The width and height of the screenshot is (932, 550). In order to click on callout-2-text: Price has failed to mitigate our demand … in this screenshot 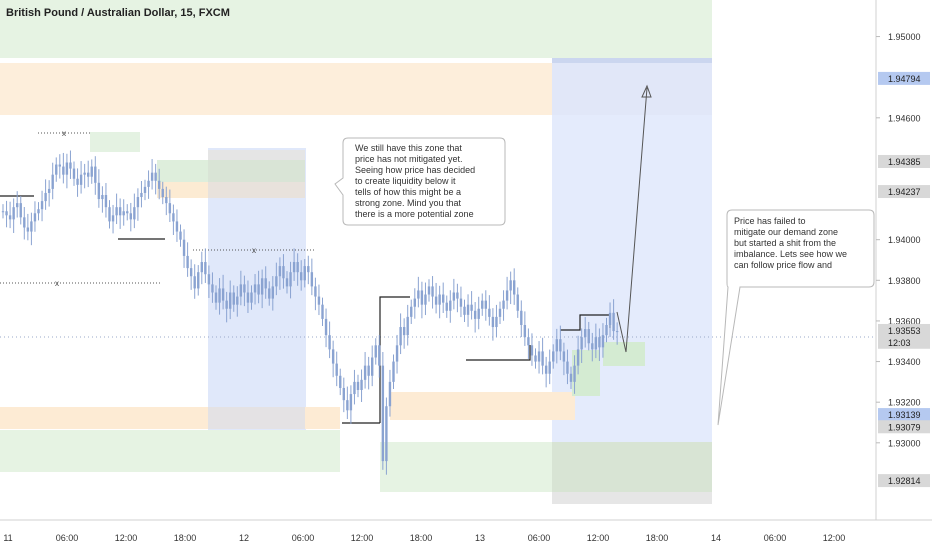, I will do `click(790, 243)`.